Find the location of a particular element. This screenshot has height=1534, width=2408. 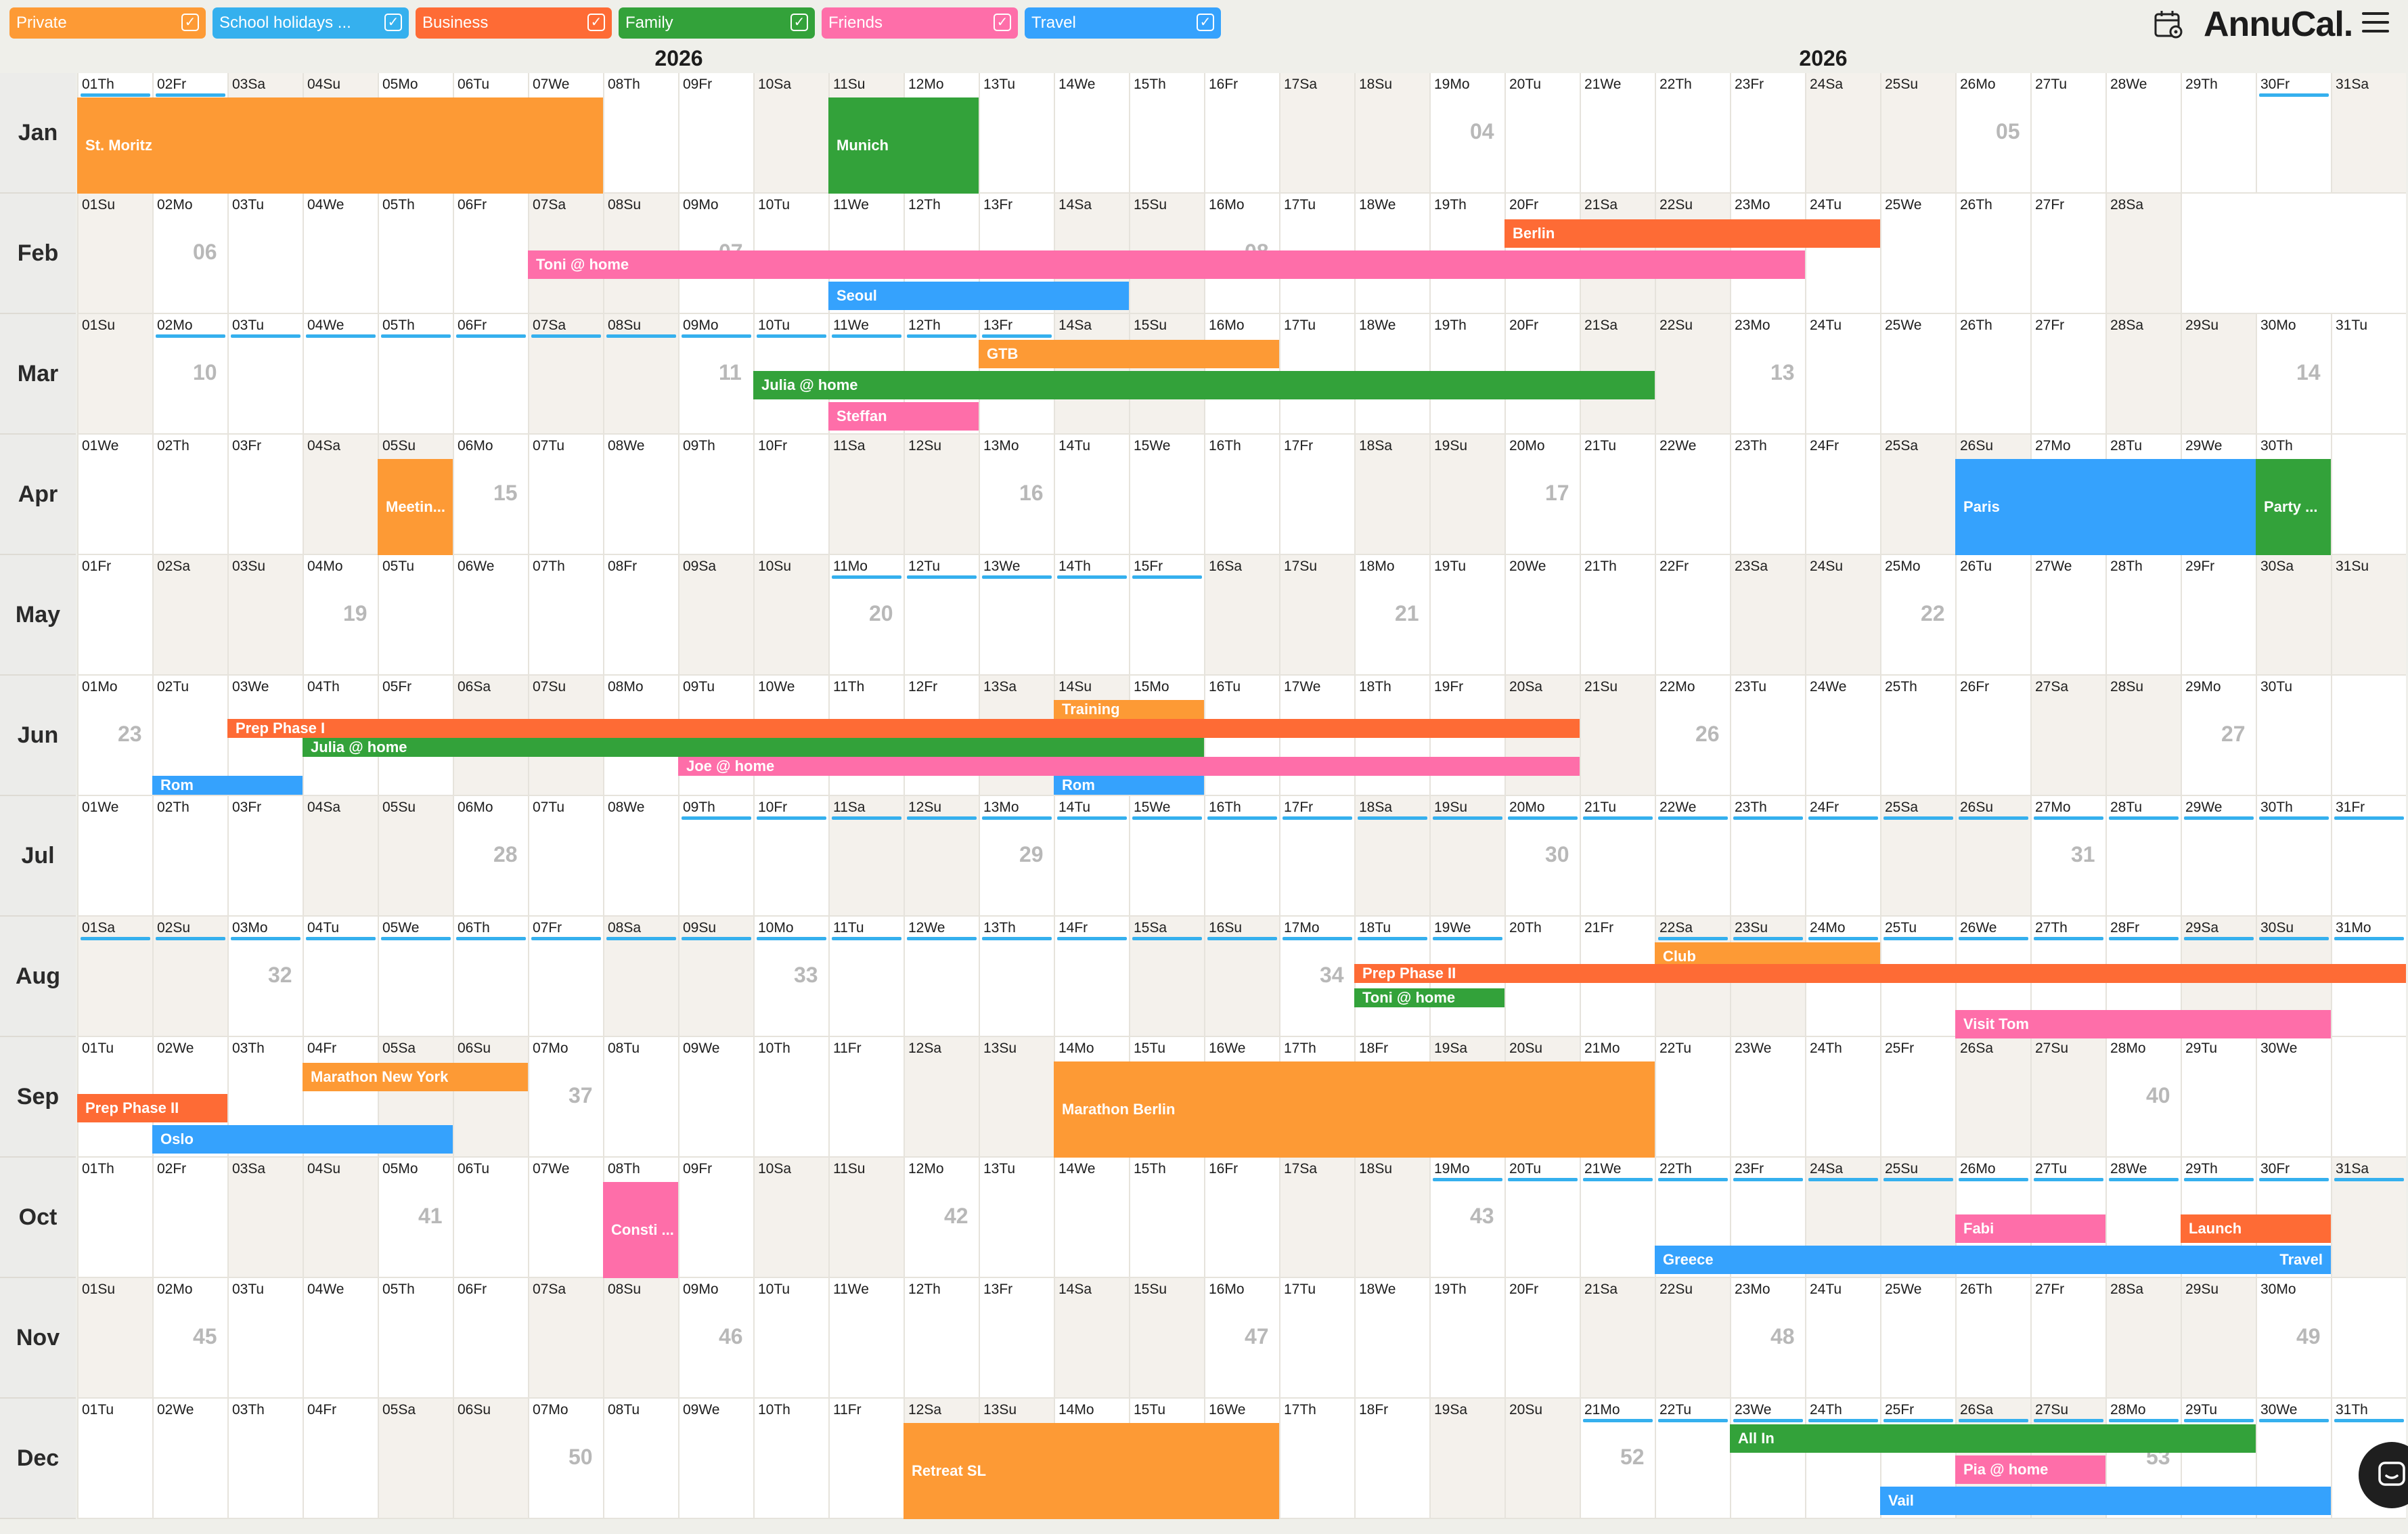

day-cell: 25Fr is located at coordinates (1917, 1097).